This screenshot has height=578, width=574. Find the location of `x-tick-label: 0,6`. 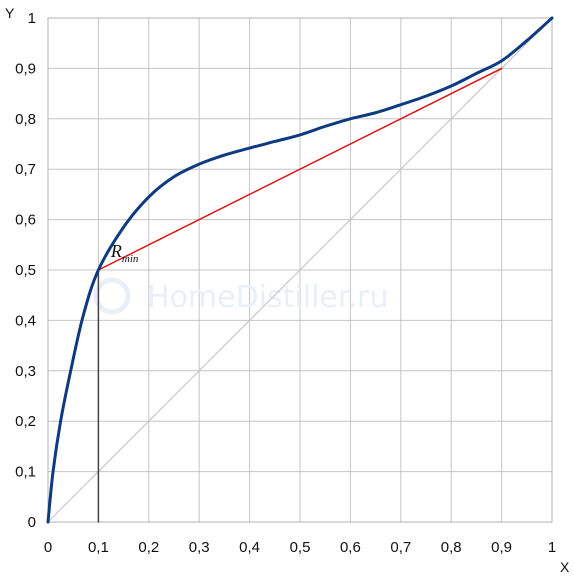

x-tick-label: 0,6 is located at coordinates (350, 547).